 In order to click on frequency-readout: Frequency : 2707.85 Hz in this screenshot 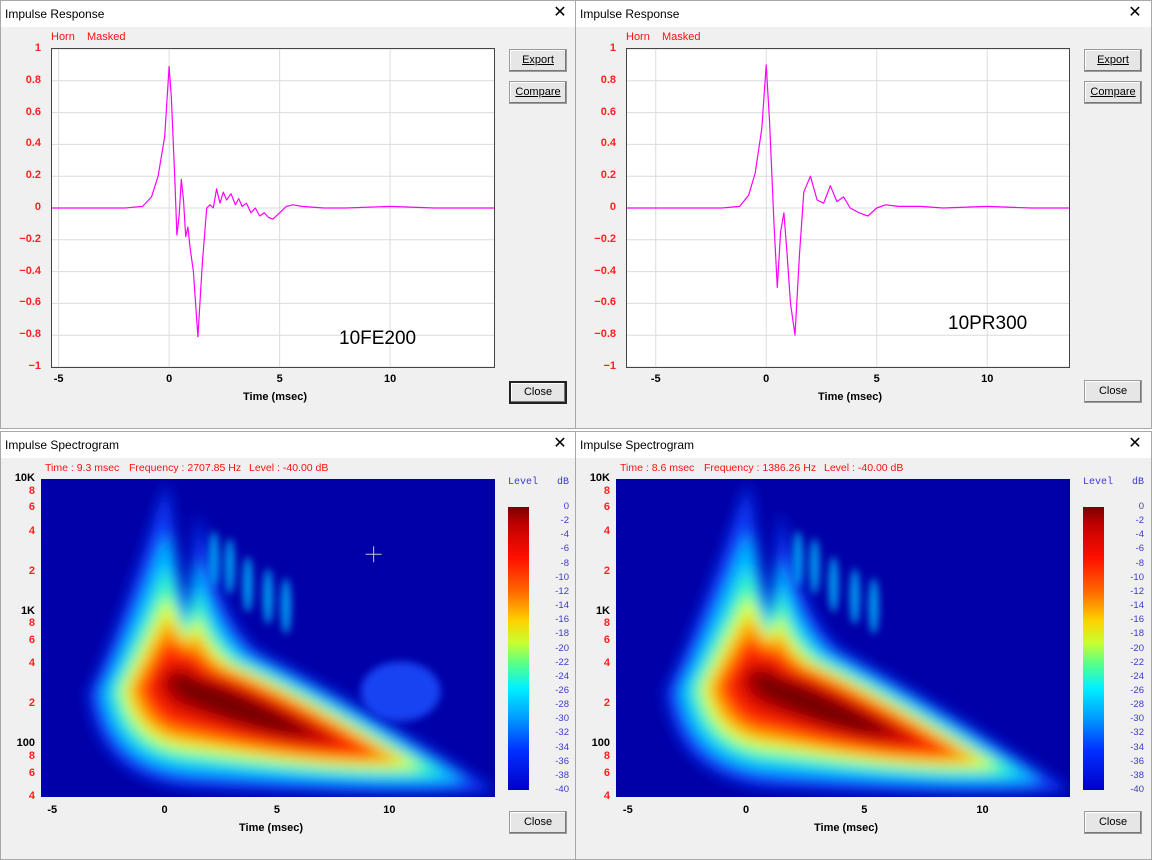, I will do `click(185, 468)`.